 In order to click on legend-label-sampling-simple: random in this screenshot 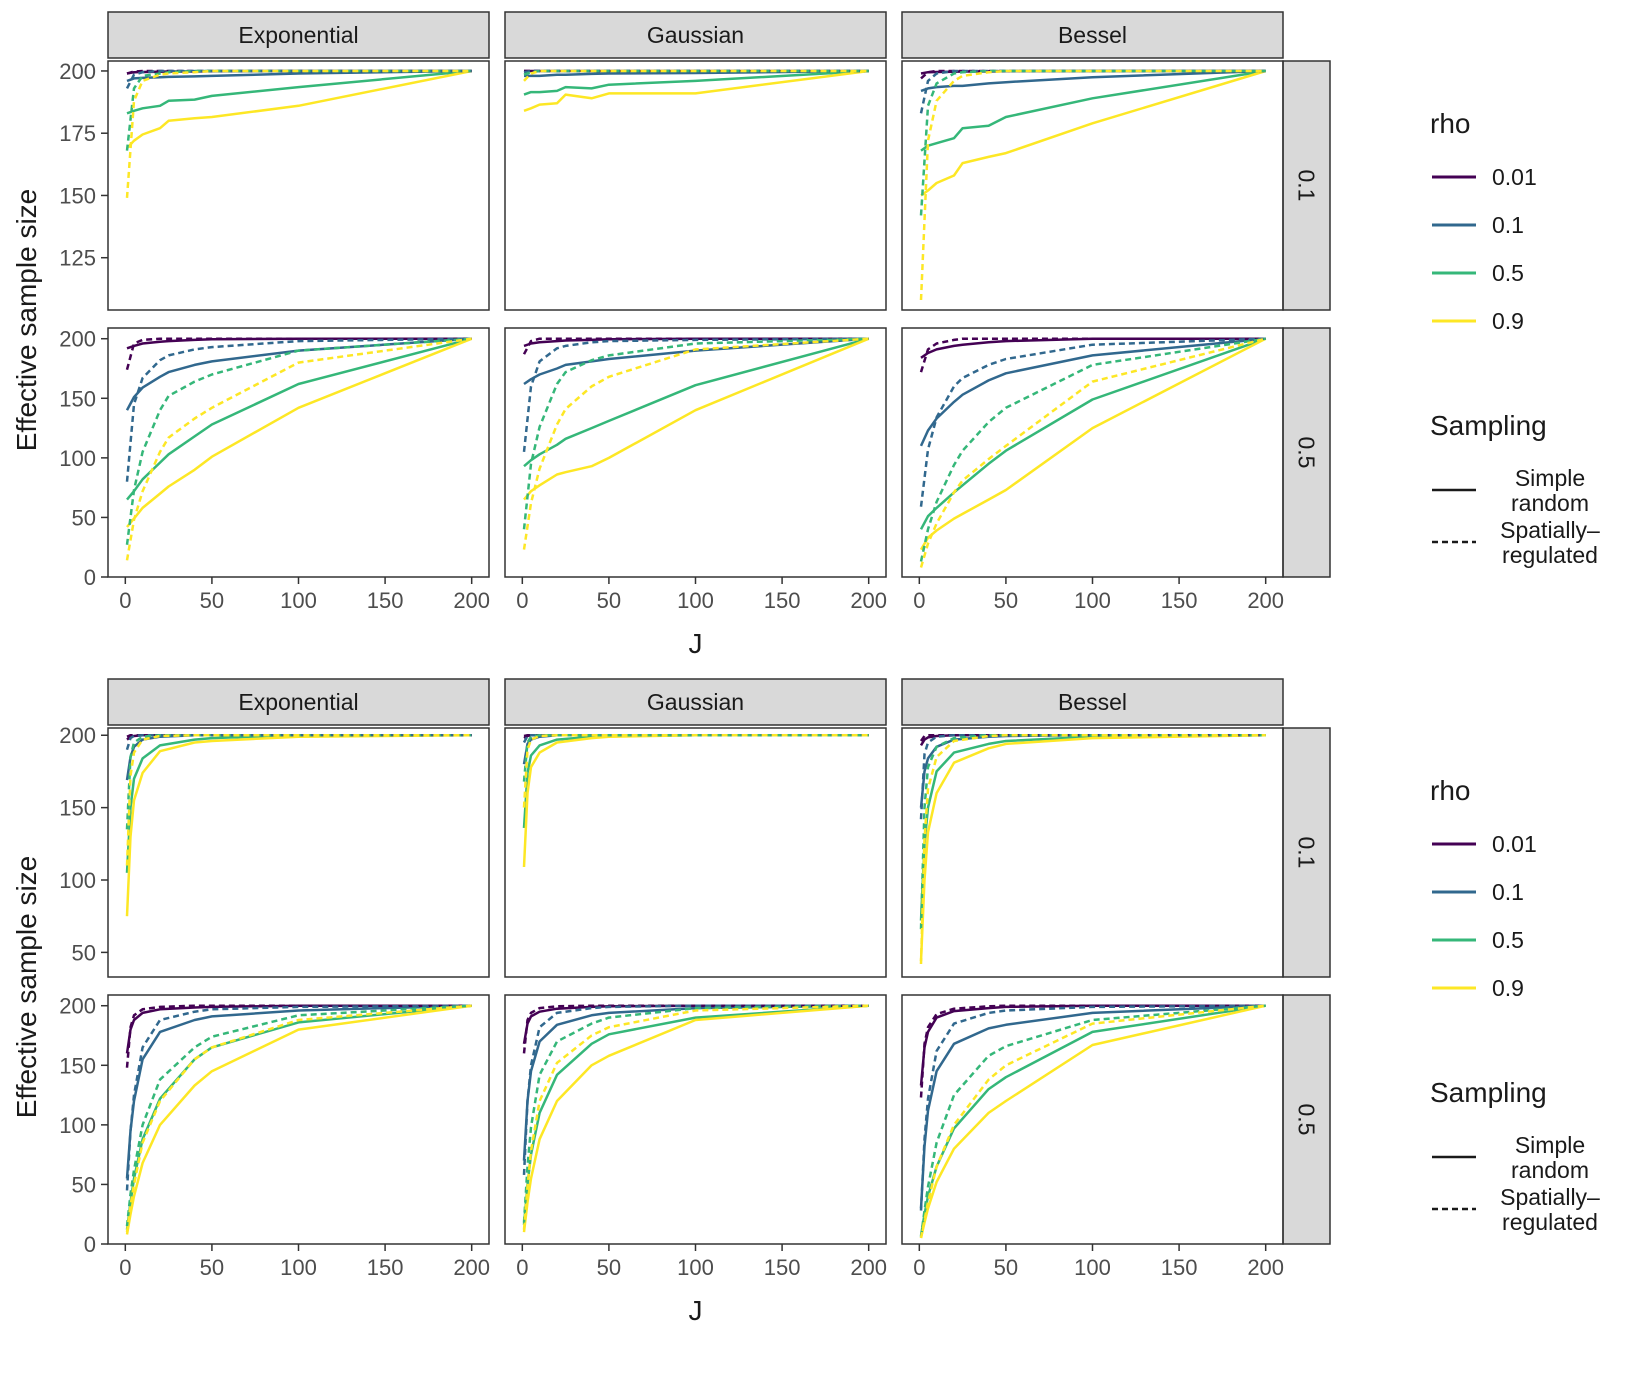, I will do `click(1550, 503)`.